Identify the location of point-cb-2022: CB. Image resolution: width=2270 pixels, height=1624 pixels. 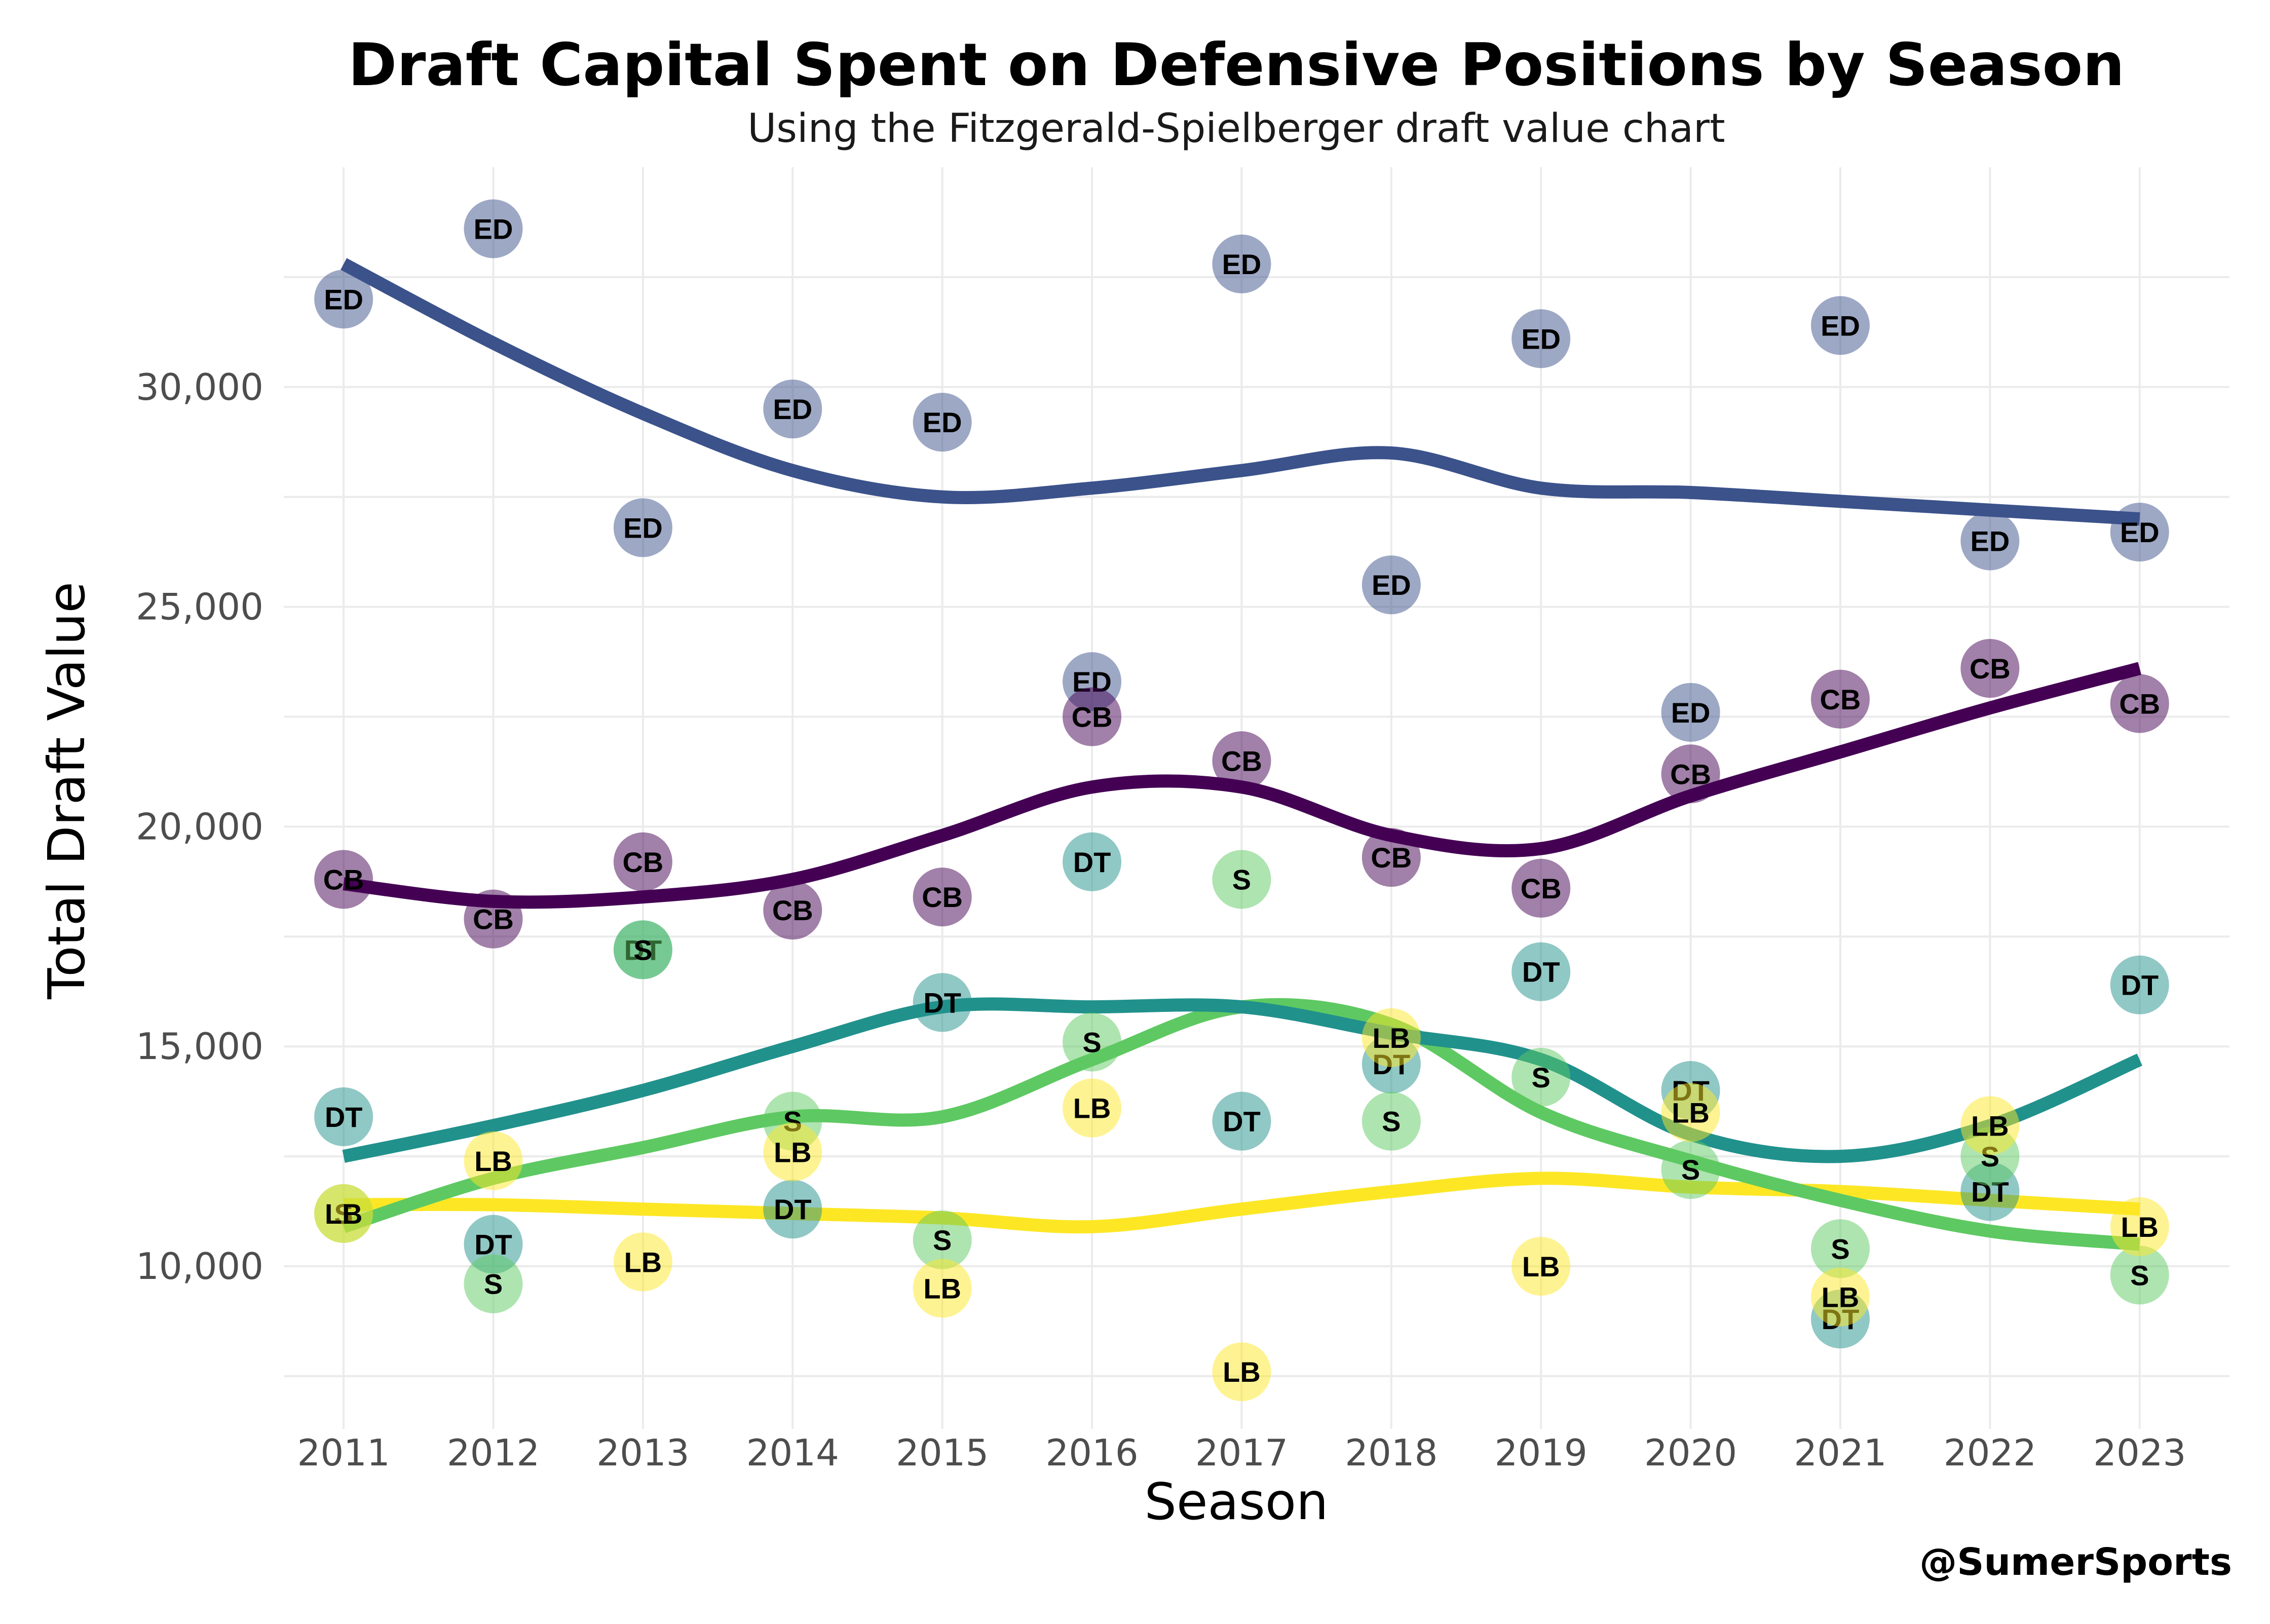
(1990, 668).